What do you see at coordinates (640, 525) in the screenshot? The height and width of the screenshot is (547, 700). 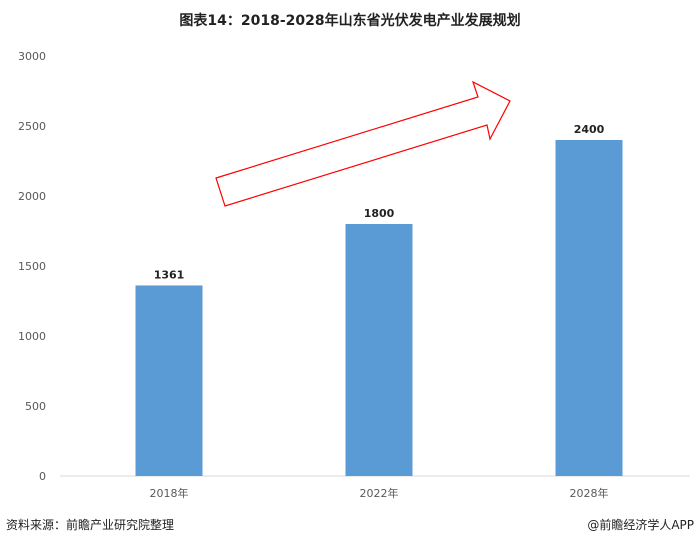 I see `brand-label: @前瞻经济学人APP` at bounding box center [640, 525].